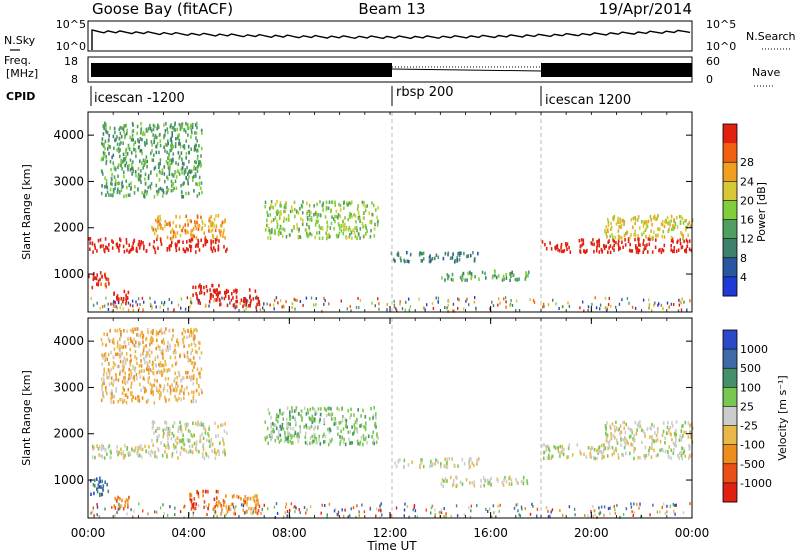 The image size is (800, 554). What do you see at coordinates (490, 533) in the screenshot?
I see `time-tick-label: 16:00` at bounding box center [490, 533].